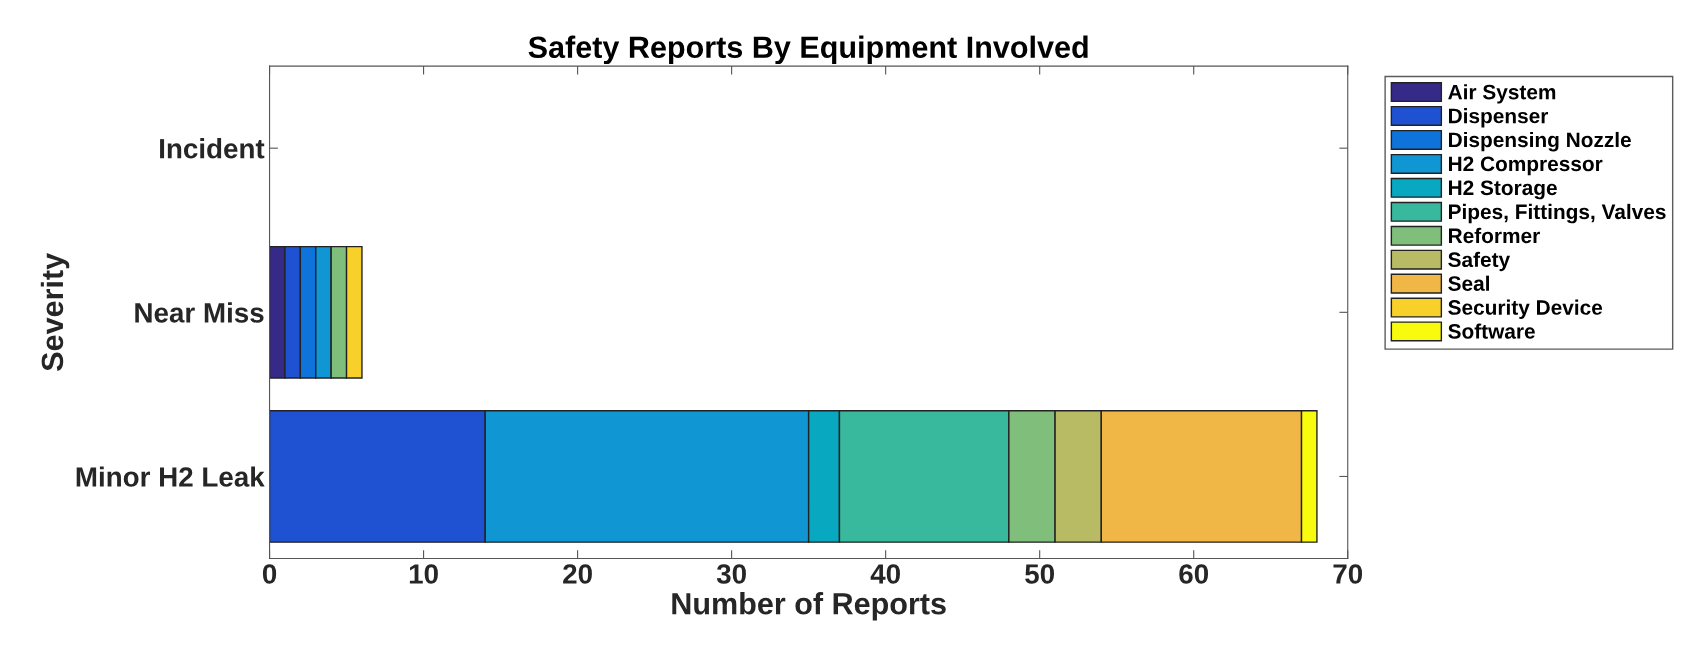 The image size is (1706, 661). Describe the element at coordinates (809, 606) in the screenshot. I see `x-axis-title: Number of Reports` at that location.